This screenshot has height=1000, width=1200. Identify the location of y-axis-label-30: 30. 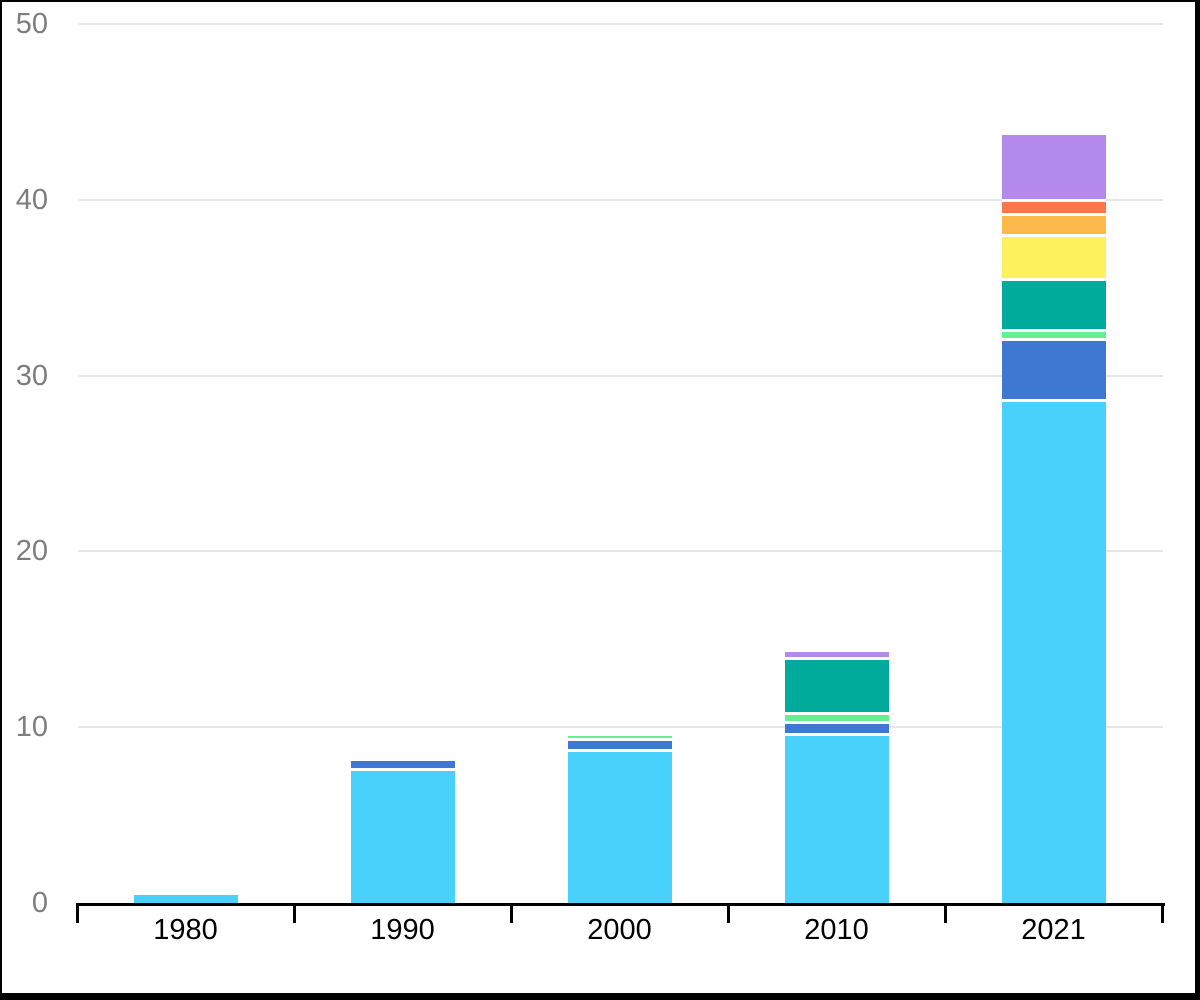
(31, 375).